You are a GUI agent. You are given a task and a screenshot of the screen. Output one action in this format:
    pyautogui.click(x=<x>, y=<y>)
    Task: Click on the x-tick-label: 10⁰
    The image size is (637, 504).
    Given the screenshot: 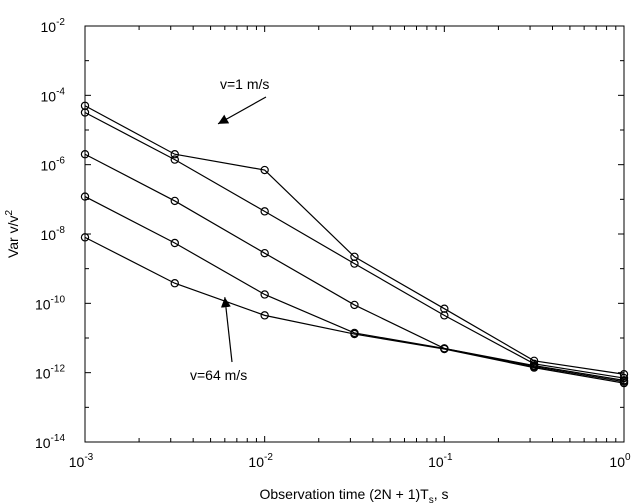 What is the action you would take?
    pyautogui.click(x=620, y=461)
    